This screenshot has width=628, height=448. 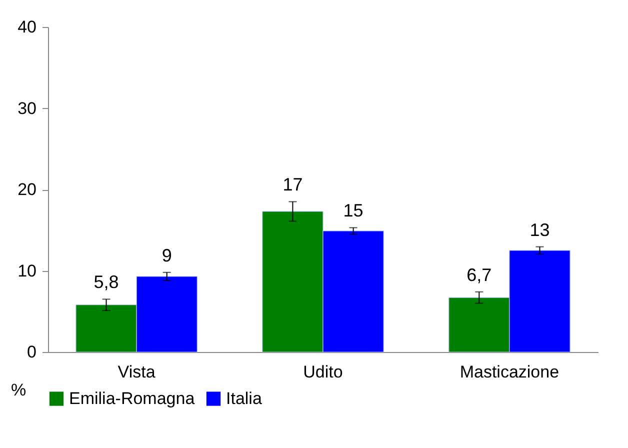 What do you see at coordinates (18, 390) in the screenshot?
I see `y-axis-title: %` at bounding box center [18, 390].